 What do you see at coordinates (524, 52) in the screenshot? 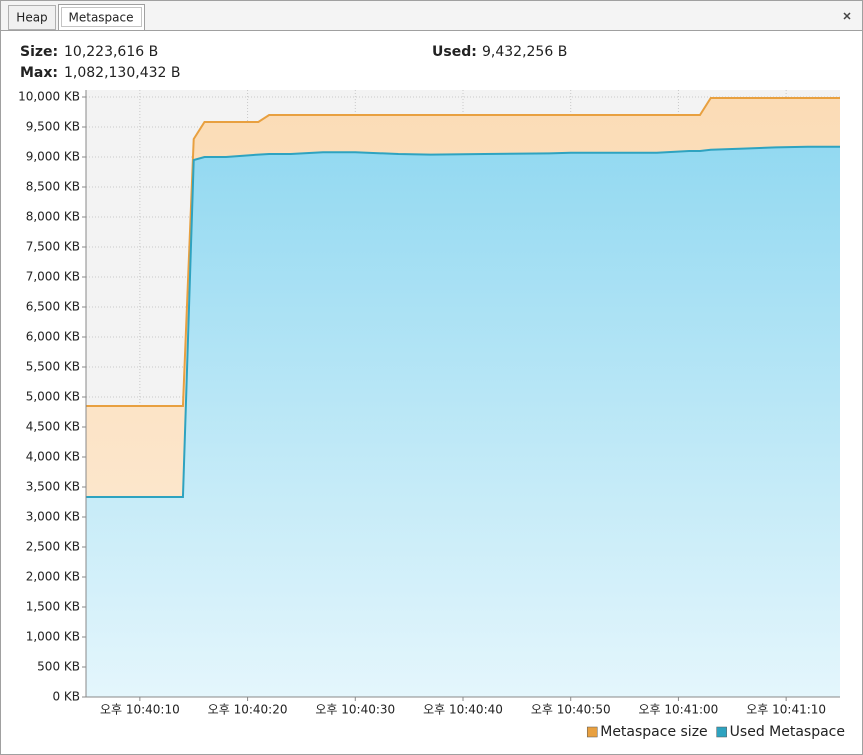
I see `info-value: 9,432,256 B` at bounding box center [524, 52].